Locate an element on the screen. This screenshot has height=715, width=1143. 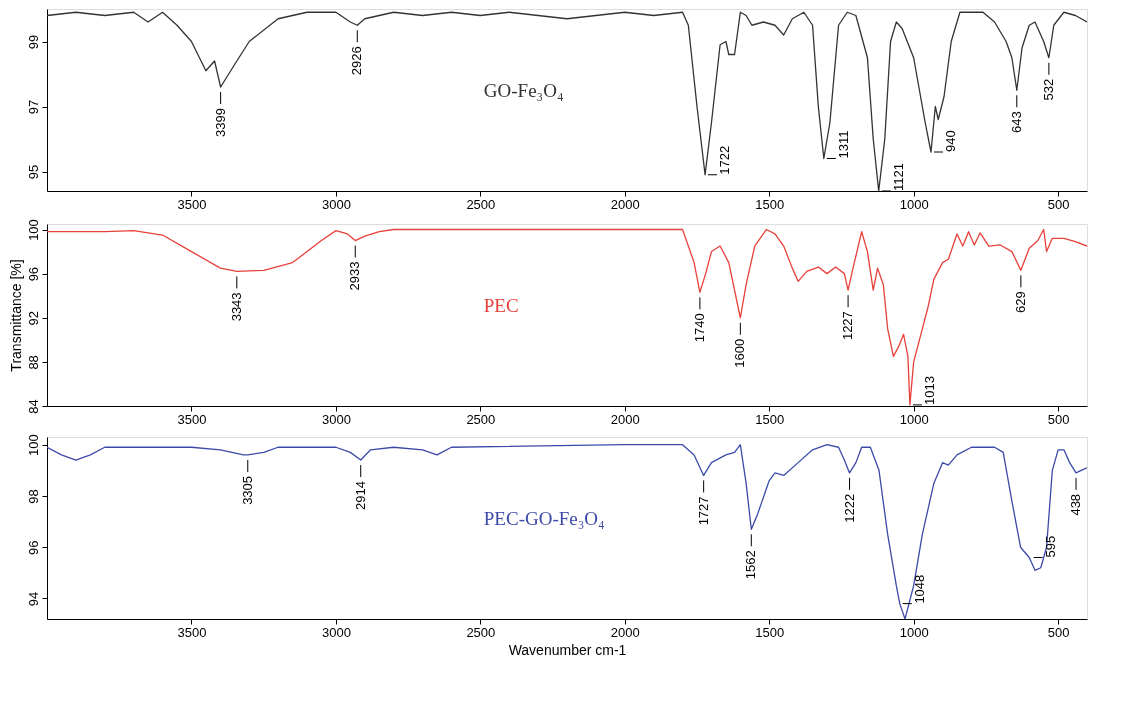
y-tick-label: 95 is located at coordinates (33, 172).